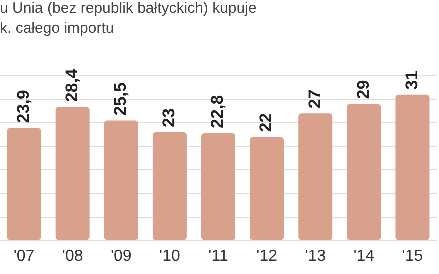 The width and height of the screenshot is (439, 274). I want to click on data-label: 22, so click(266, 122).